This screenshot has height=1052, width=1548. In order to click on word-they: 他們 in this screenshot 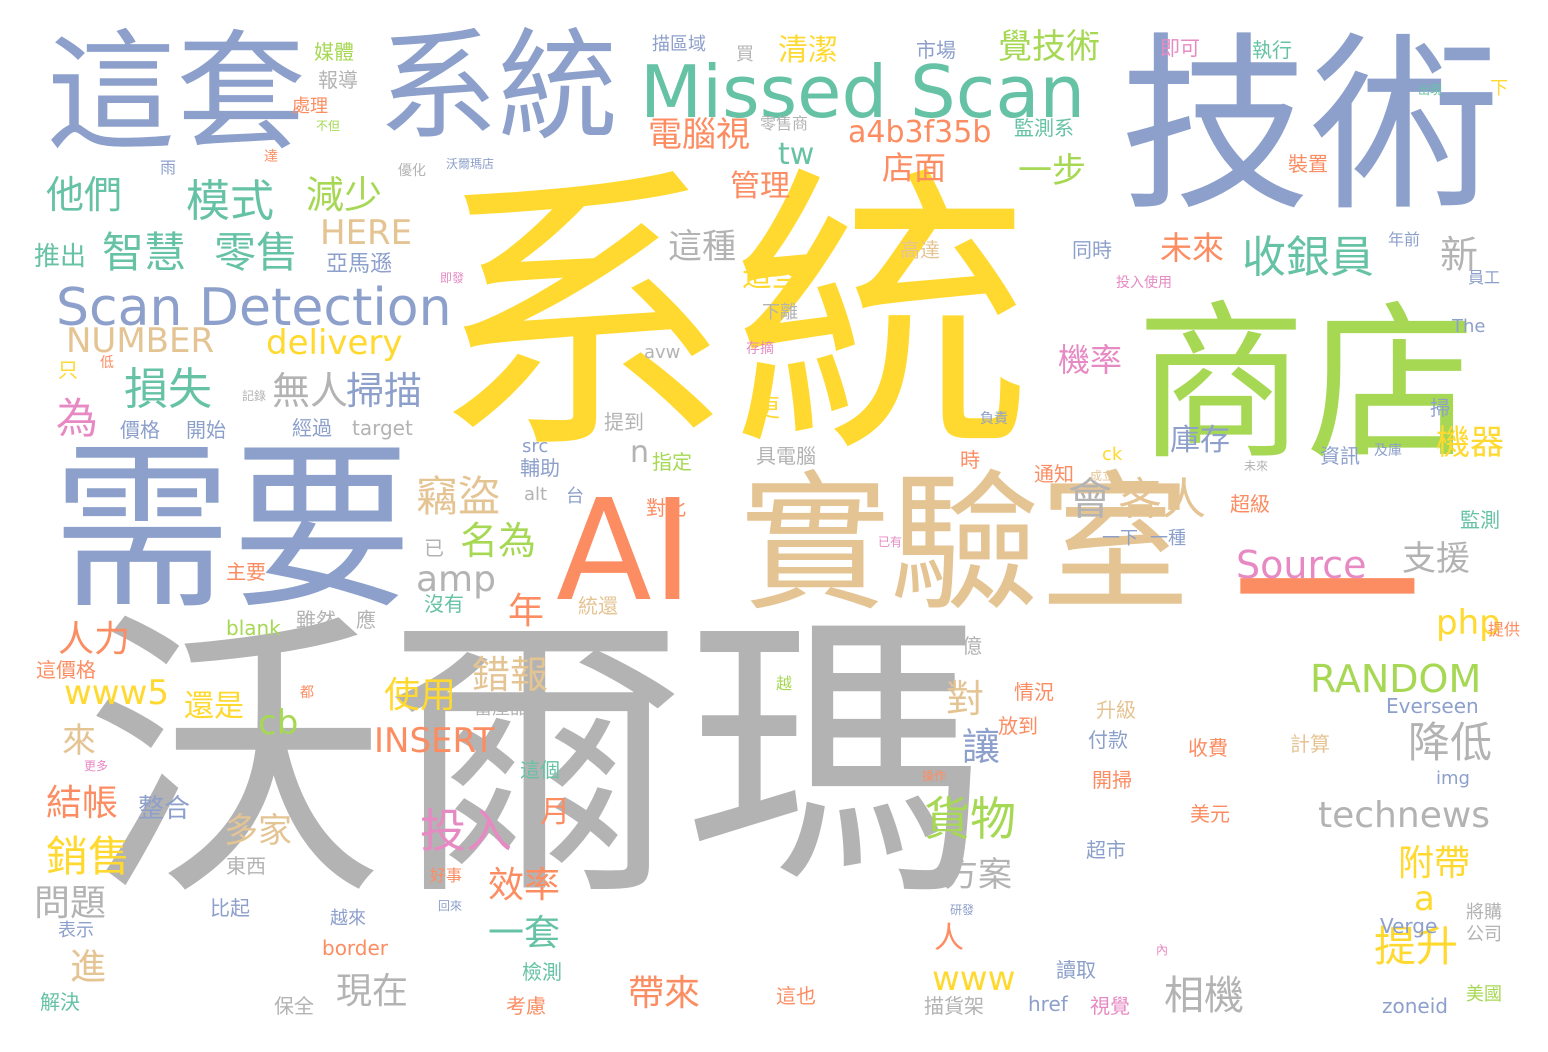, I will do `click(84, 195)`.